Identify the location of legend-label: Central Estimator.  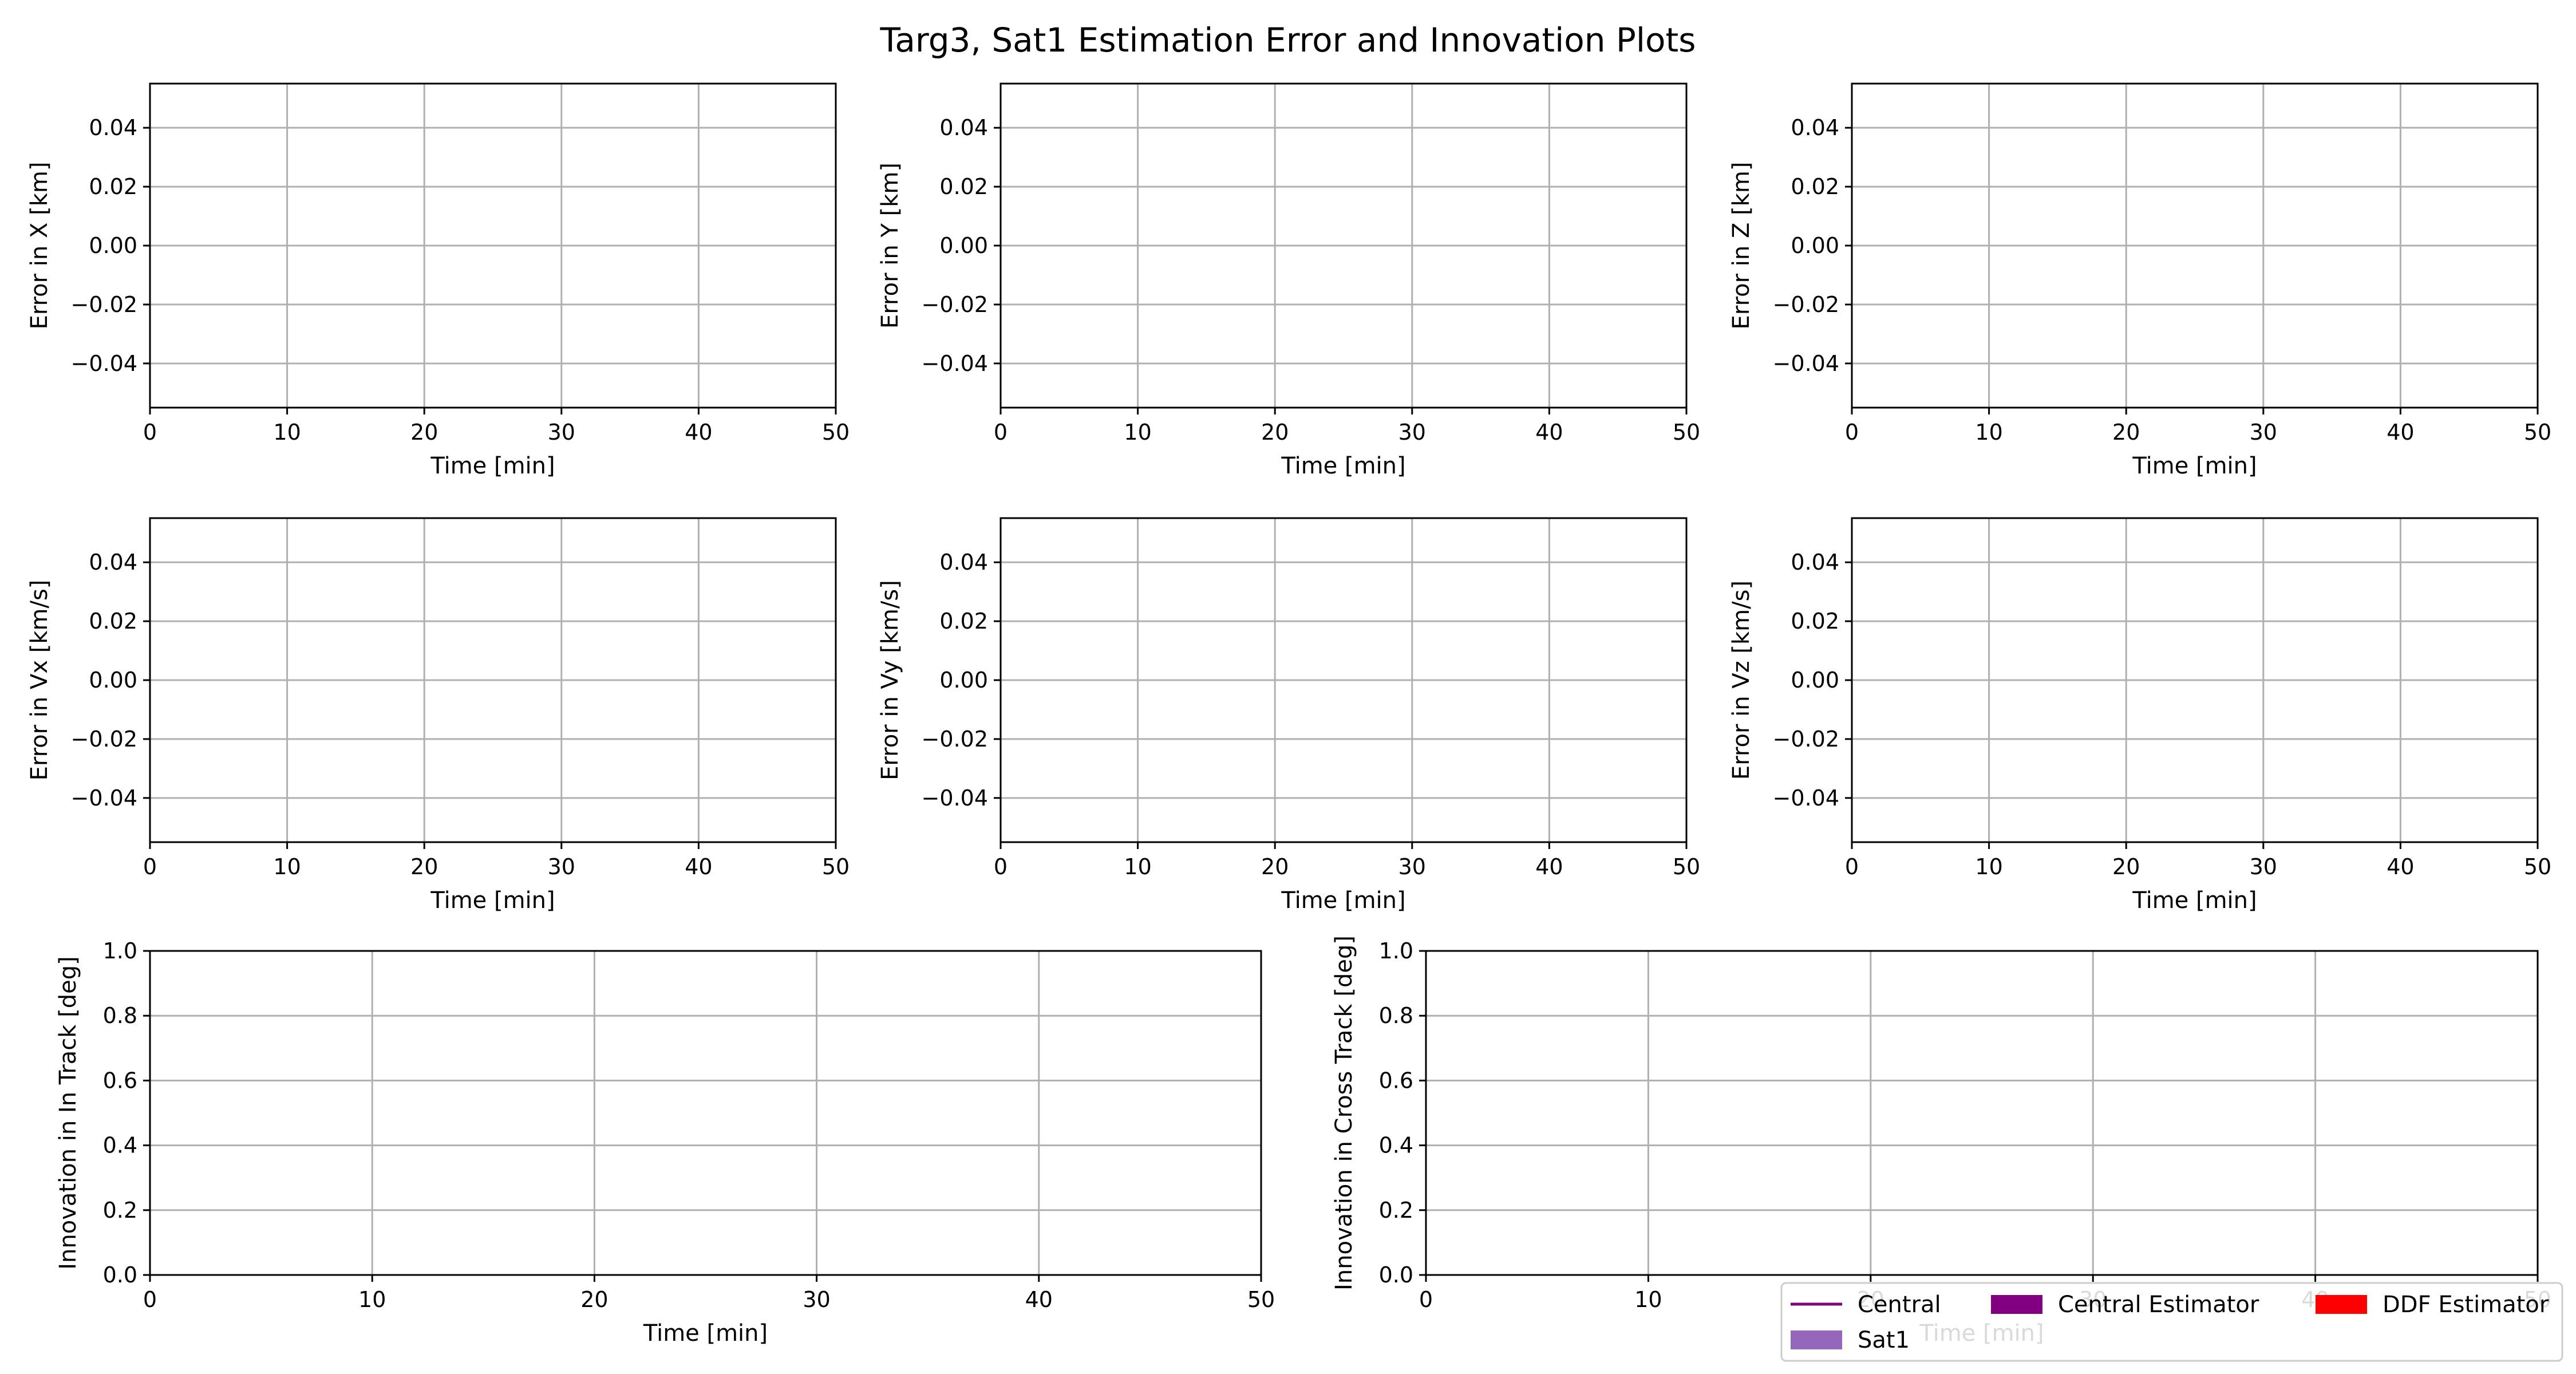
(2158, 1305).